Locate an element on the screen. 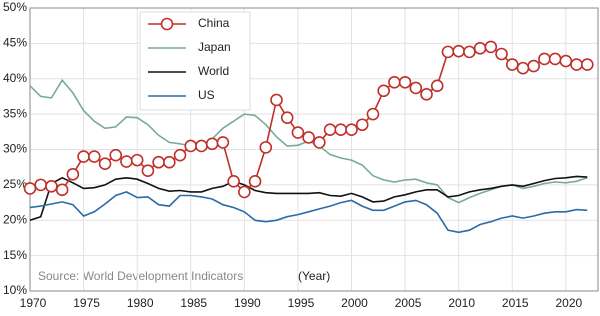 The image size is (600, 316). legend-marker is located at coordinates (167, 24).